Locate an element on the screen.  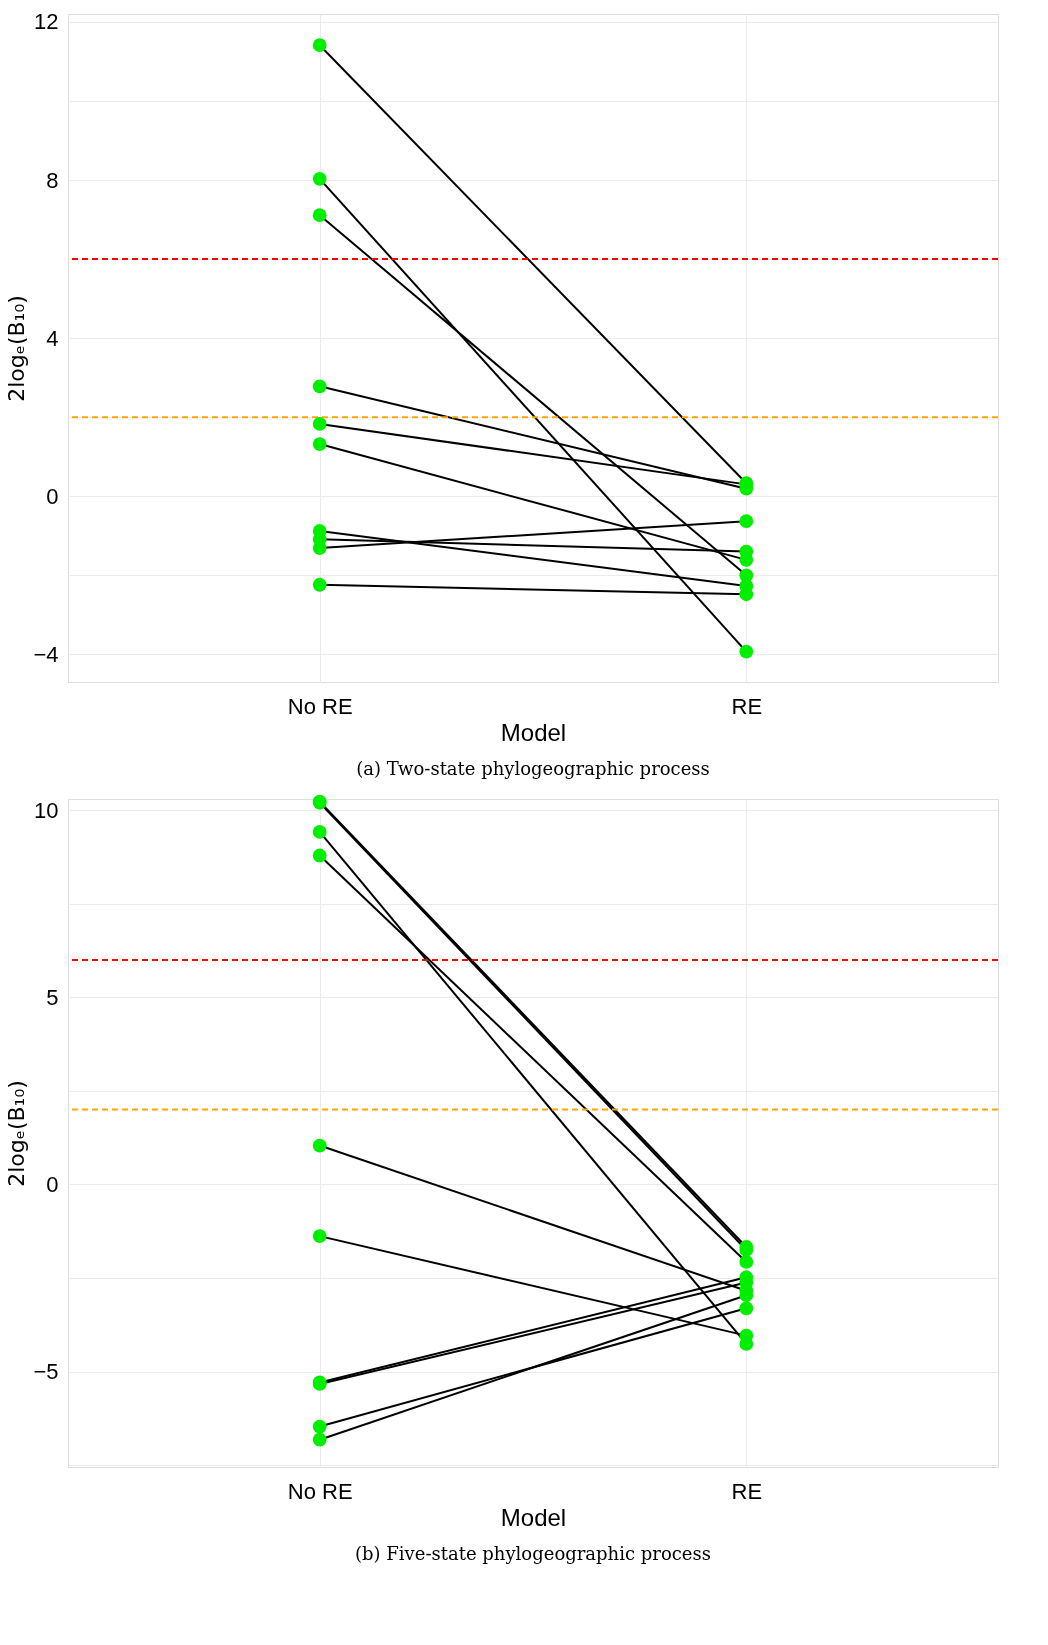
y-tick-label: 12 is located at coordinates (46, 22).